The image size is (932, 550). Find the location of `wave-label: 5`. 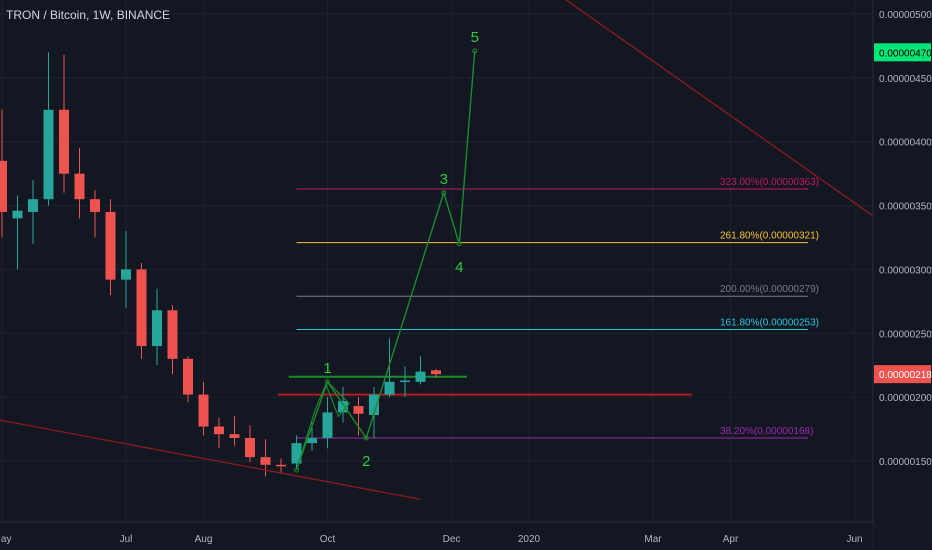

wave-label: 5 is located at coordinates (475, 37).